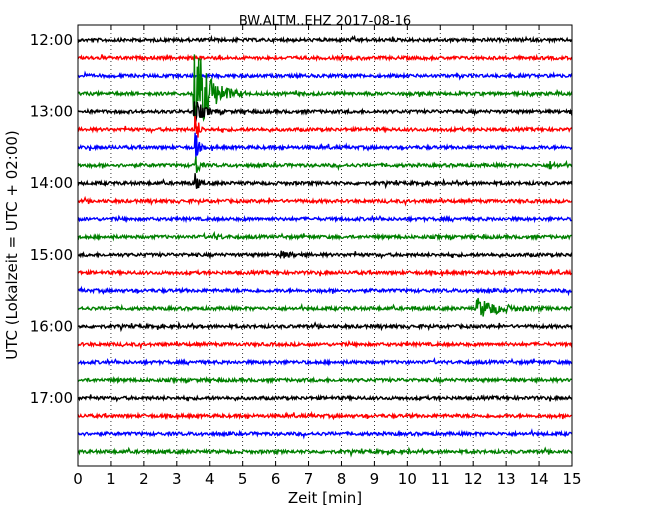 Image resolution: width=650 pixels, height=520 pixels. I want to click on y-tick-label: 14:00, so click(51, 183).